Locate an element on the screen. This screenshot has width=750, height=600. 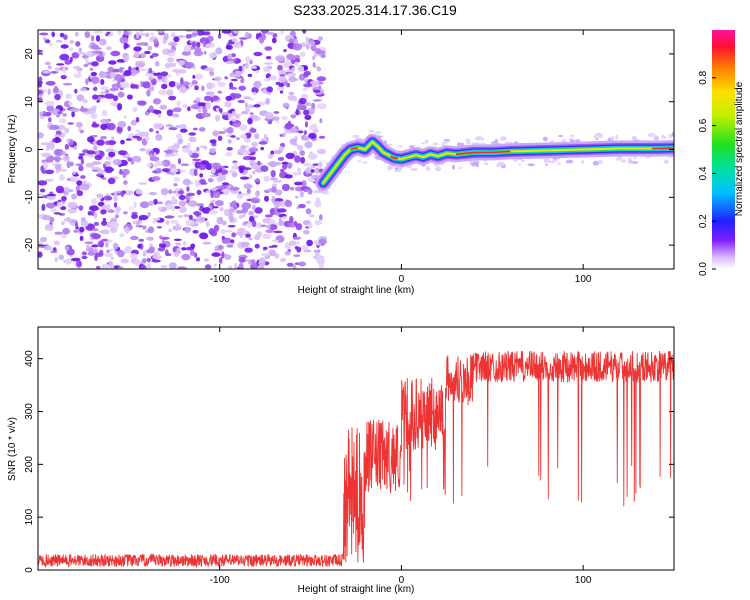
trace-peak-red is located at coordinates (394, 157).